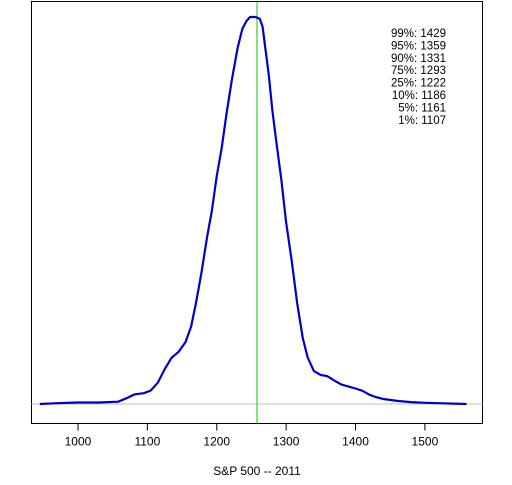  Describe the element at coordinates (78, 442) in the screenshot. I see `x-tick-label: 1000` at that location.